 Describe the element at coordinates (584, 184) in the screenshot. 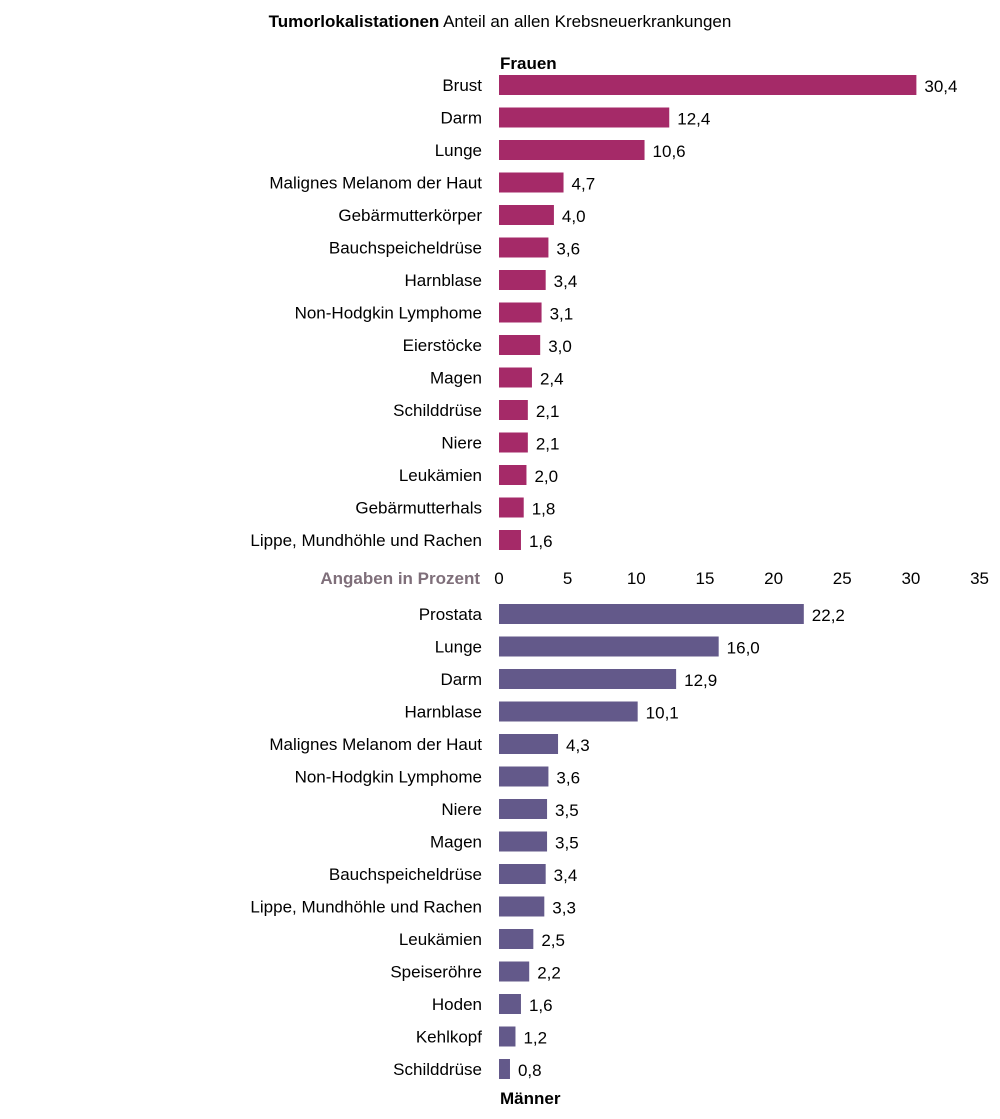

I see `frauen-value-label: 4,7` at that location.